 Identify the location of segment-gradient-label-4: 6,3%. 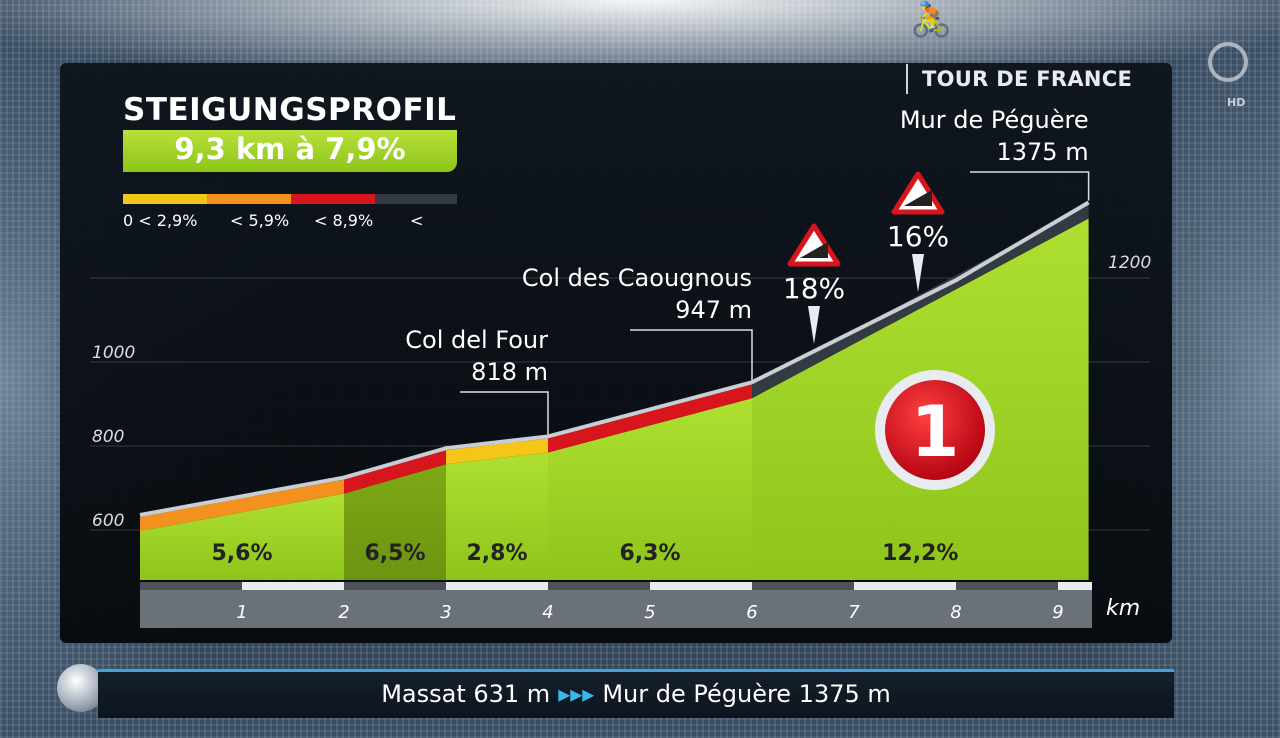
(649, 553).